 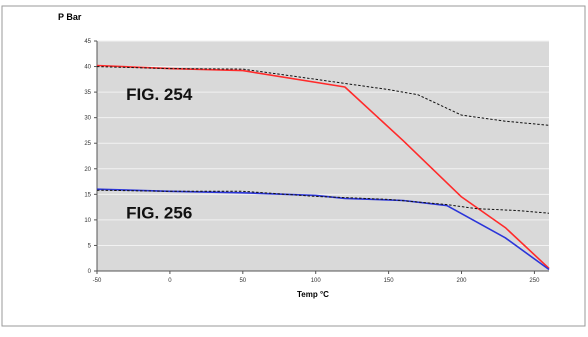 I want to click on y-axis-title: P Bar, so click(x=70, y=17).